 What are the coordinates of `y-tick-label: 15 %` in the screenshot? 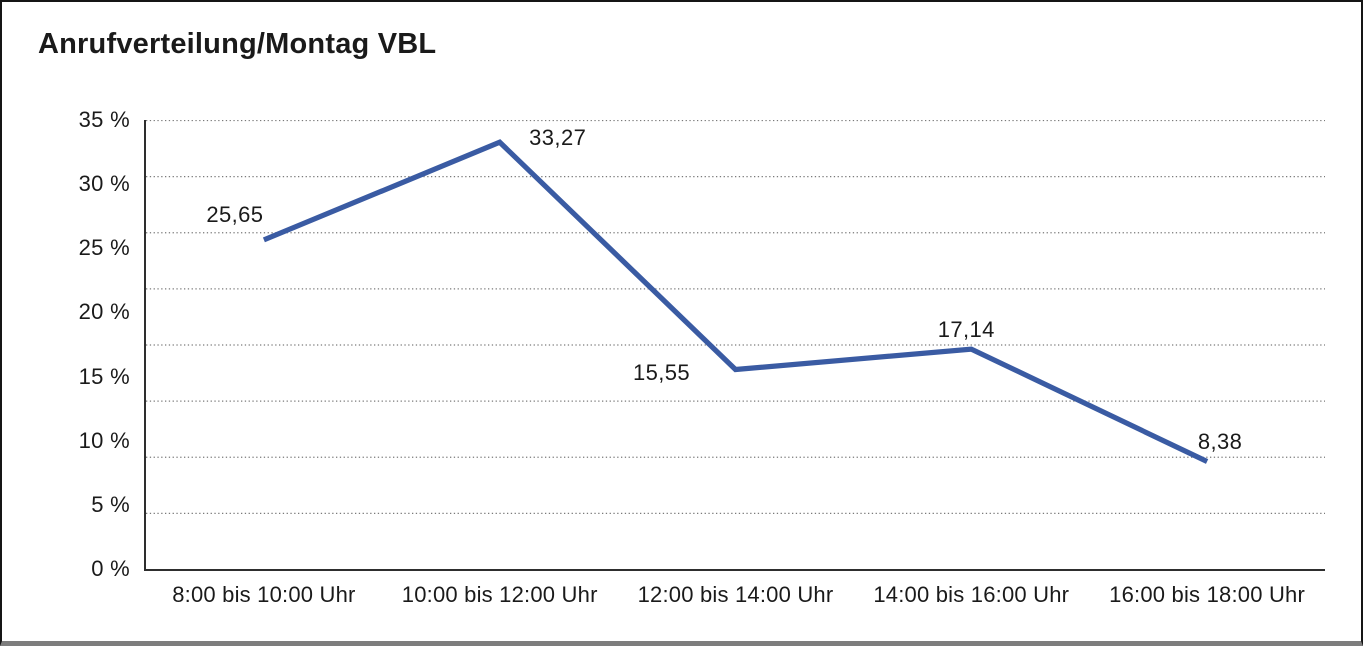 It's located at (104, 376).